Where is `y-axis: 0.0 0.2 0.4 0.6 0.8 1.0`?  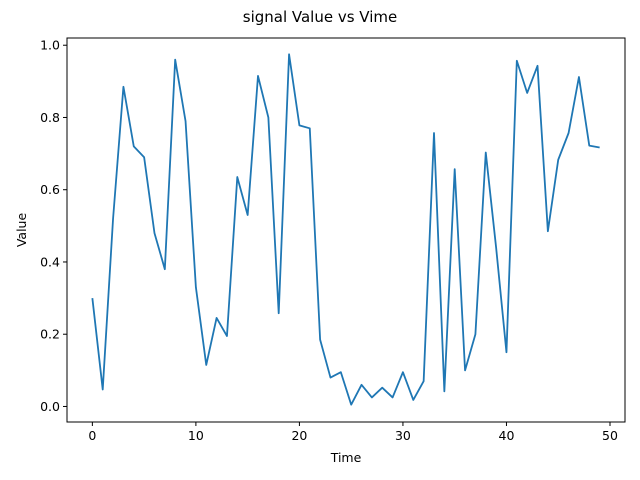
y-axis: 0.0 0.2 0.4 0.6 0.8 1.0 is located at coordinates (53, 226).